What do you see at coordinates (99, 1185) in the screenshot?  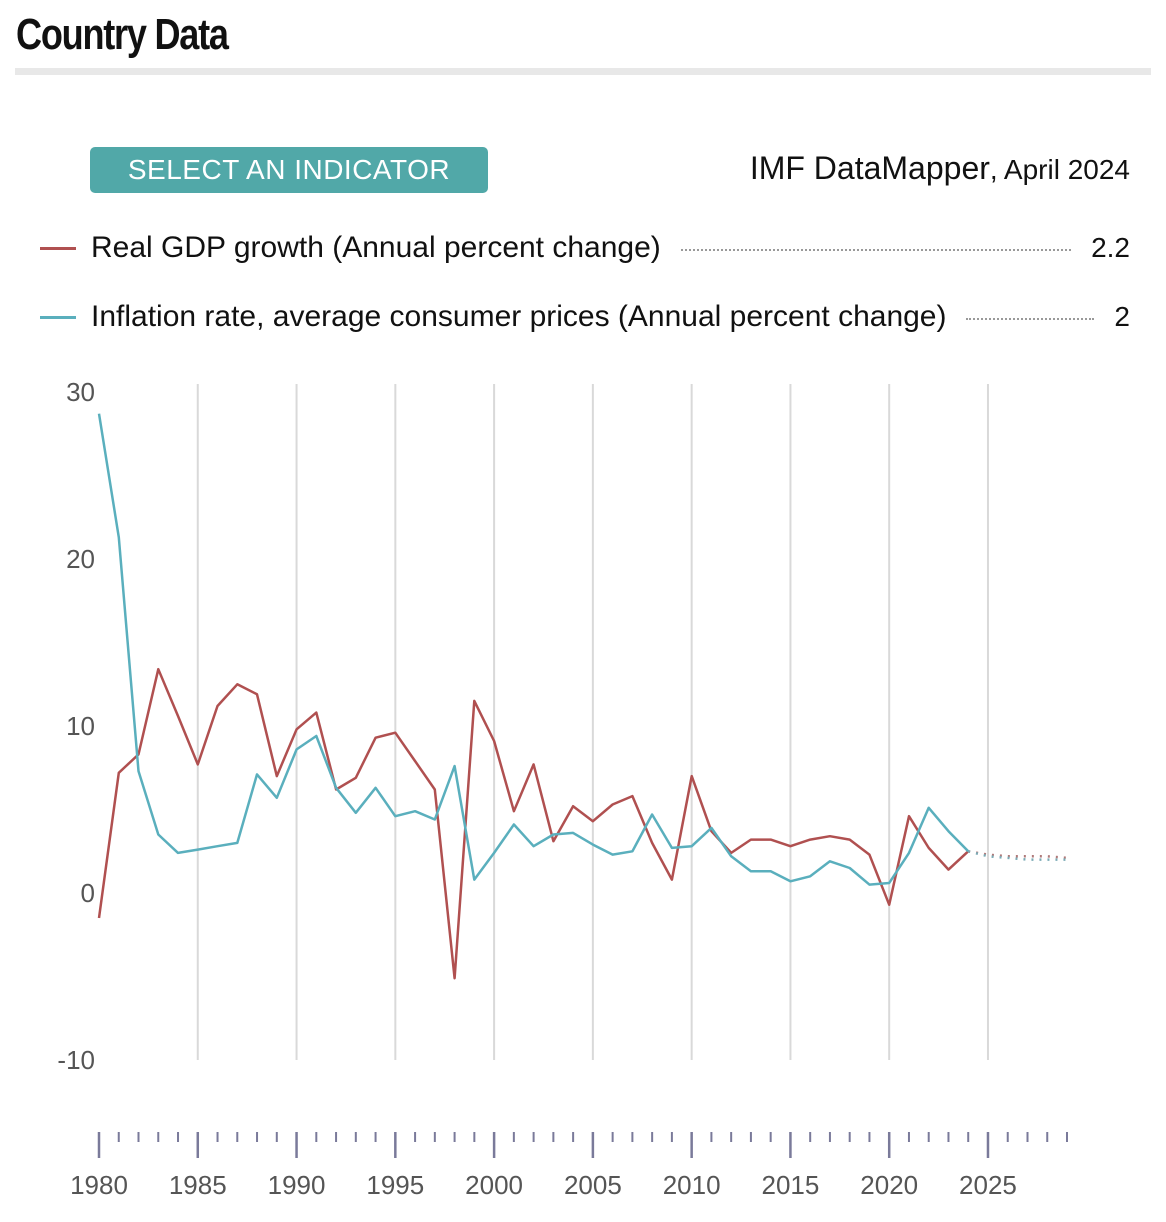 I see `x-tick-label: 1980` at bounding box center [99, 1185].